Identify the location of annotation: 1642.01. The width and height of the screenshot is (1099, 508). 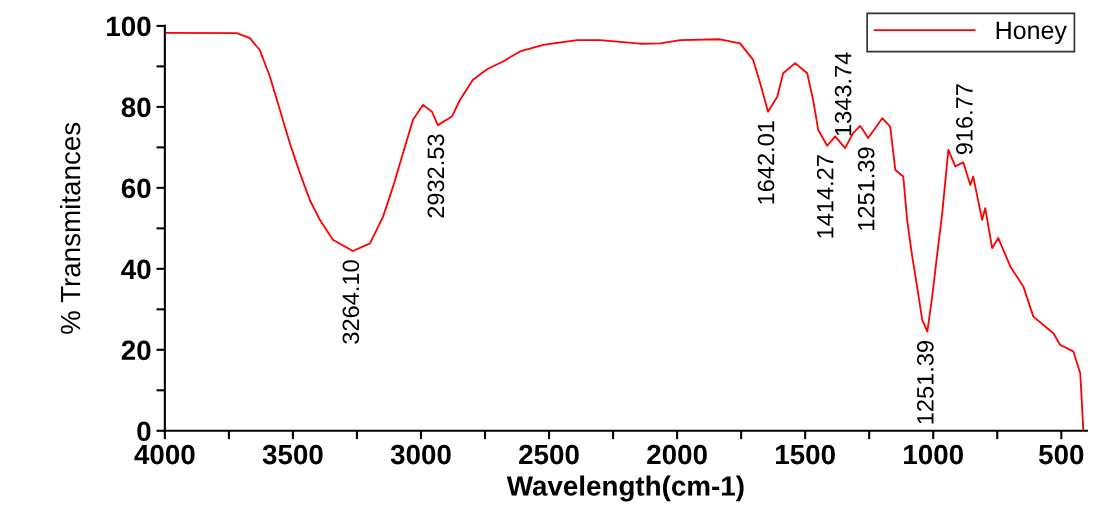
(766, 162).